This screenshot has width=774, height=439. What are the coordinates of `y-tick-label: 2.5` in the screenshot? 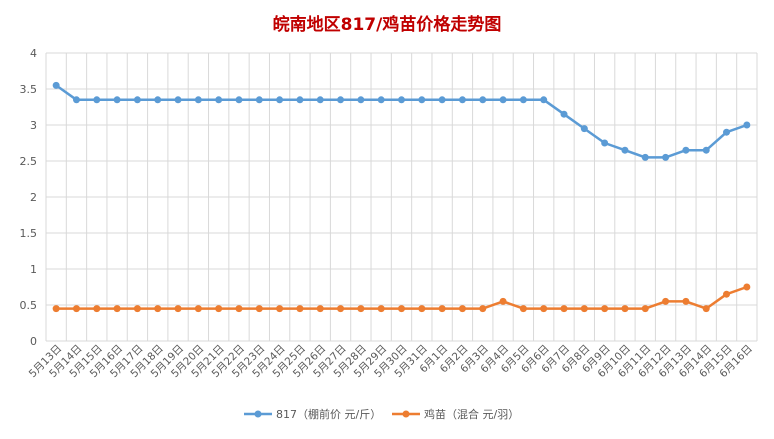 It's located at (29, 161).